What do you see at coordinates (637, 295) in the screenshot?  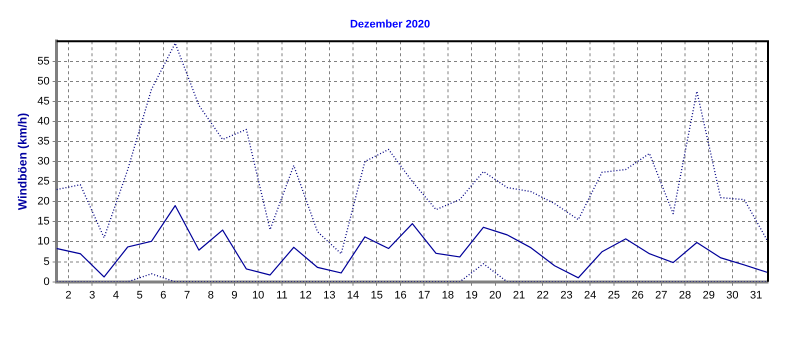 I see `x-tick-label: 26` at bounding box center [637, 295].